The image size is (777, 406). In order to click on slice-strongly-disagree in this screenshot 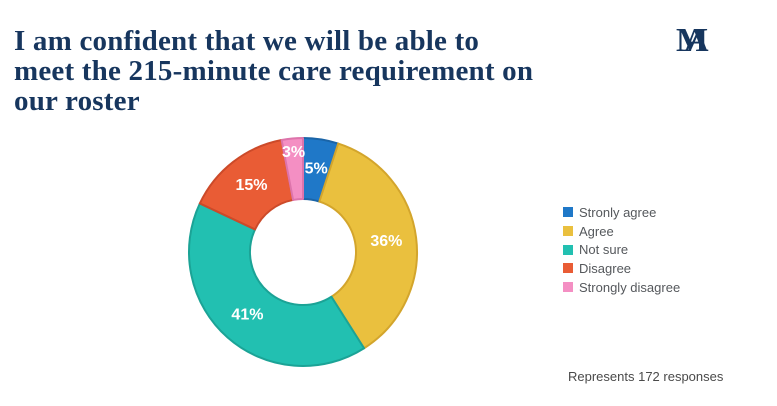, I will do `click(292, 169)`.